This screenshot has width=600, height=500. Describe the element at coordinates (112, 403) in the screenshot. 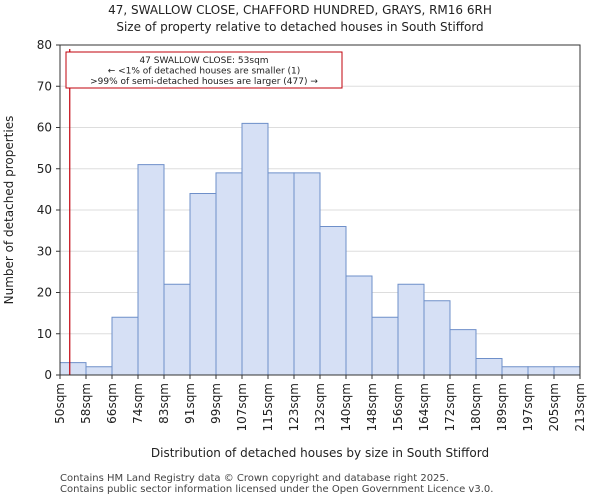

I see `x-tick-label: 66sqm` at that location.